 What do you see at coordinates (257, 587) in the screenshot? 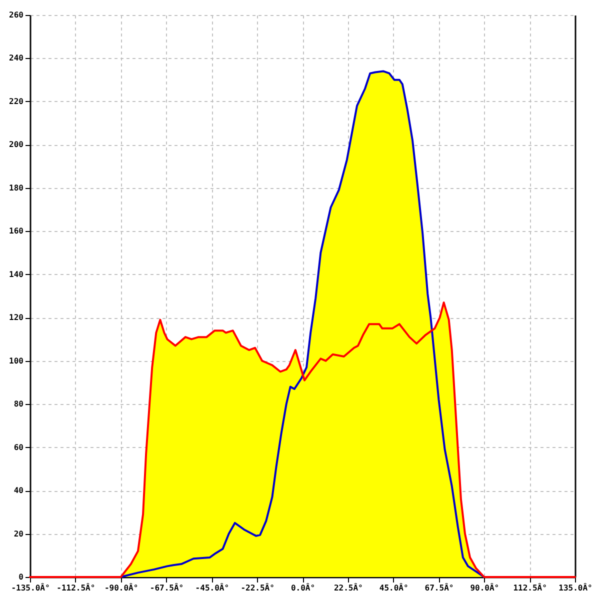
I see `x-tick-label: -22.5Â°` at bounding box center [257, 587].